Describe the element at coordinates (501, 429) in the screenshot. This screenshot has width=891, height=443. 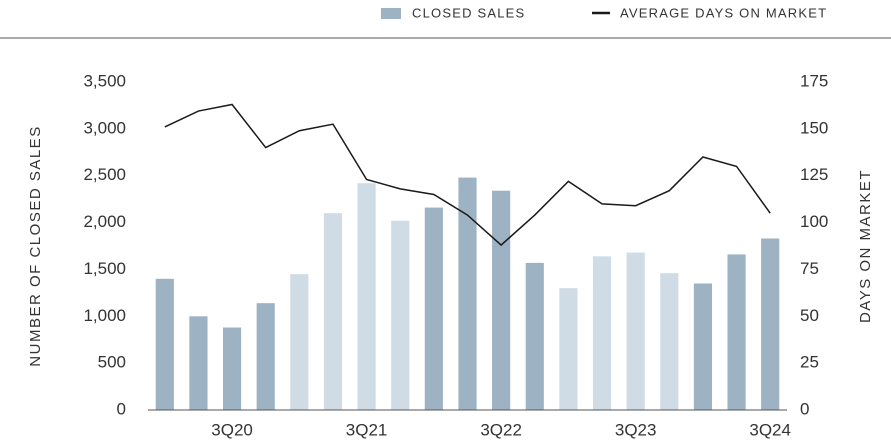
I see `x-tick-label: 3Q22` at that location.